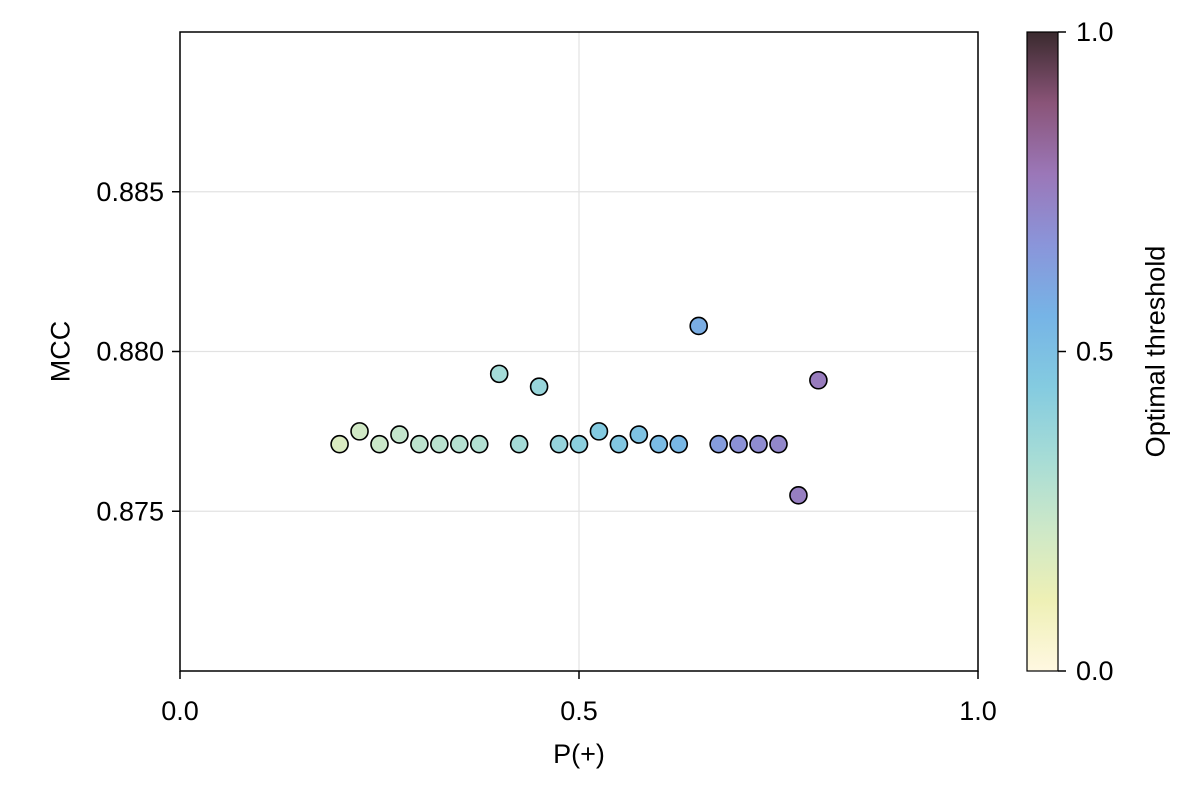 This screenshot has width=1200, height=805. Describe the element at coordinates (579, 754) in the screenshot. I see `x-axis-label: P(+)` at that location.